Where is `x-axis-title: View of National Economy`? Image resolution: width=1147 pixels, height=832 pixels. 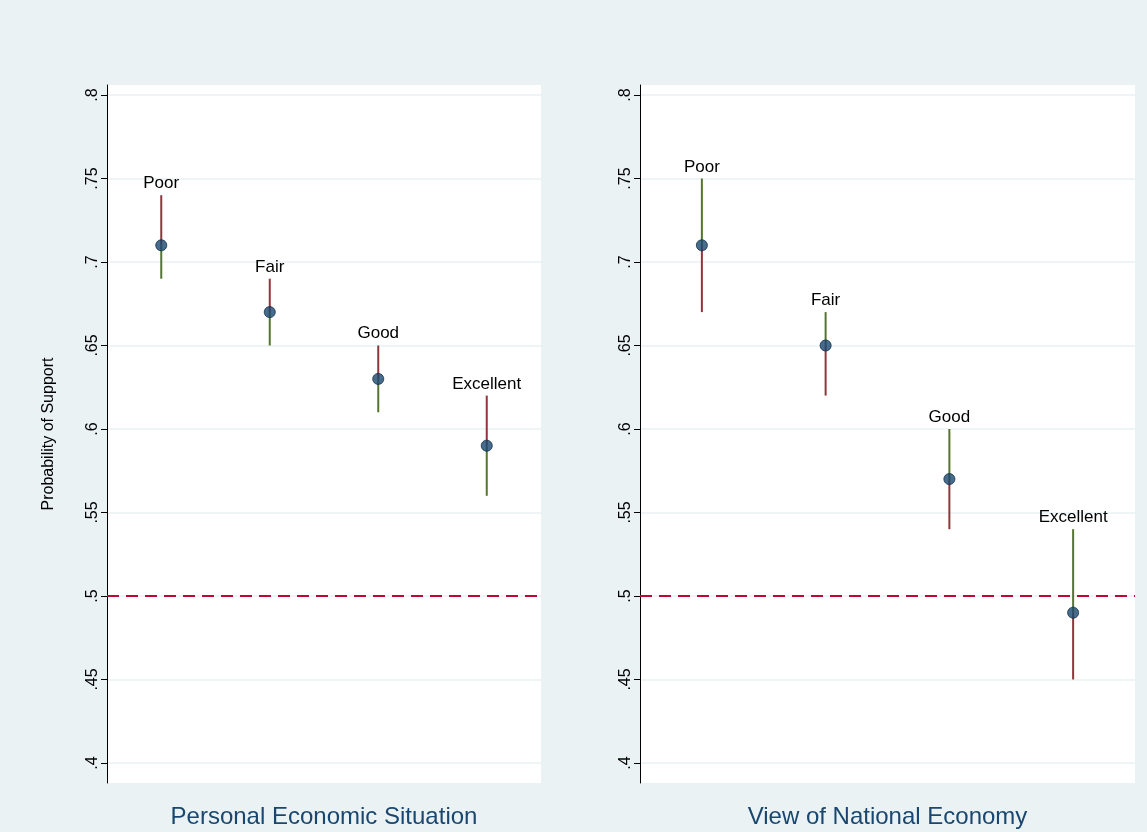 x-axis-title: View of National Economy is located at coordinates (887, 815).